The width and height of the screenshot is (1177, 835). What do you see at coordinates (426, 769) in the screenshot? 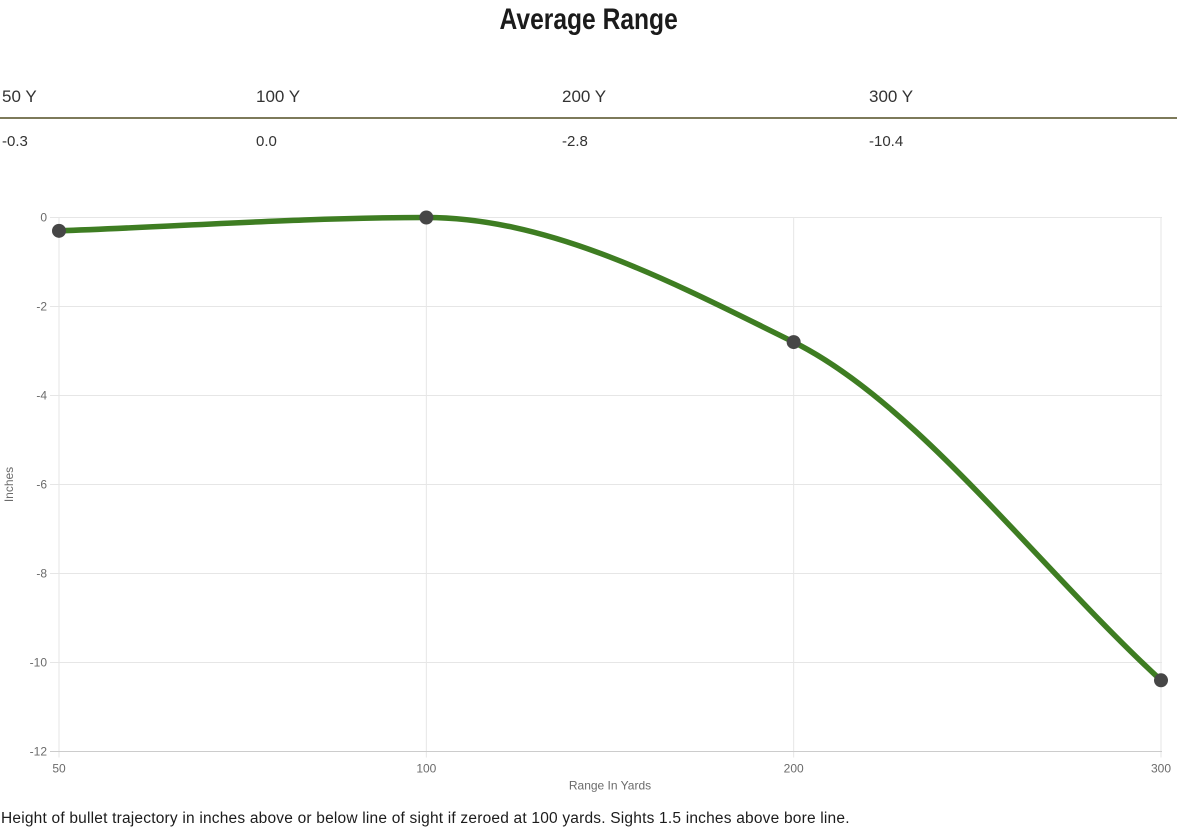
I see `x-tick-label: 100` at bounding box center [426, 769].